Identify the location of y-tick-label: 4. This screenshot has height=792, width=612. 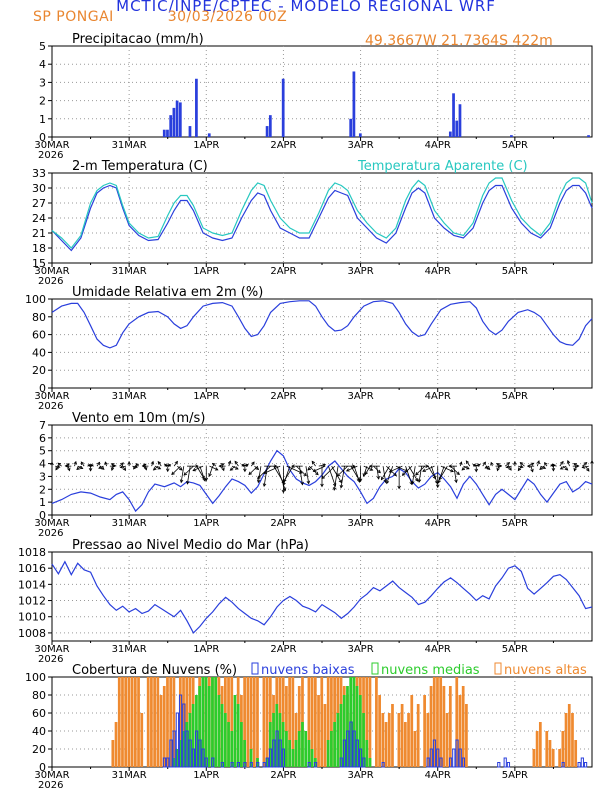
(42, 64).